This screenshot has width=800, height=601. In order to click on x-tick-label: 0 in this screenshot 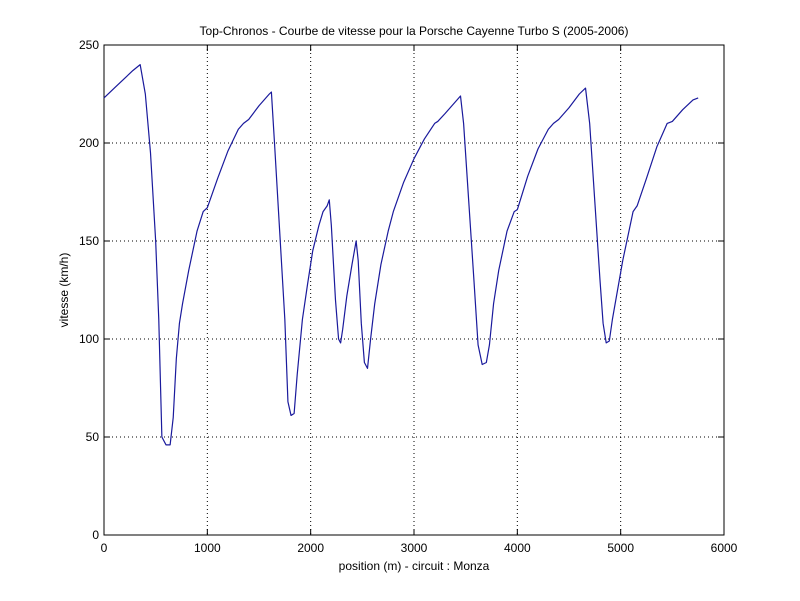, I will do `click(104, 548)`.